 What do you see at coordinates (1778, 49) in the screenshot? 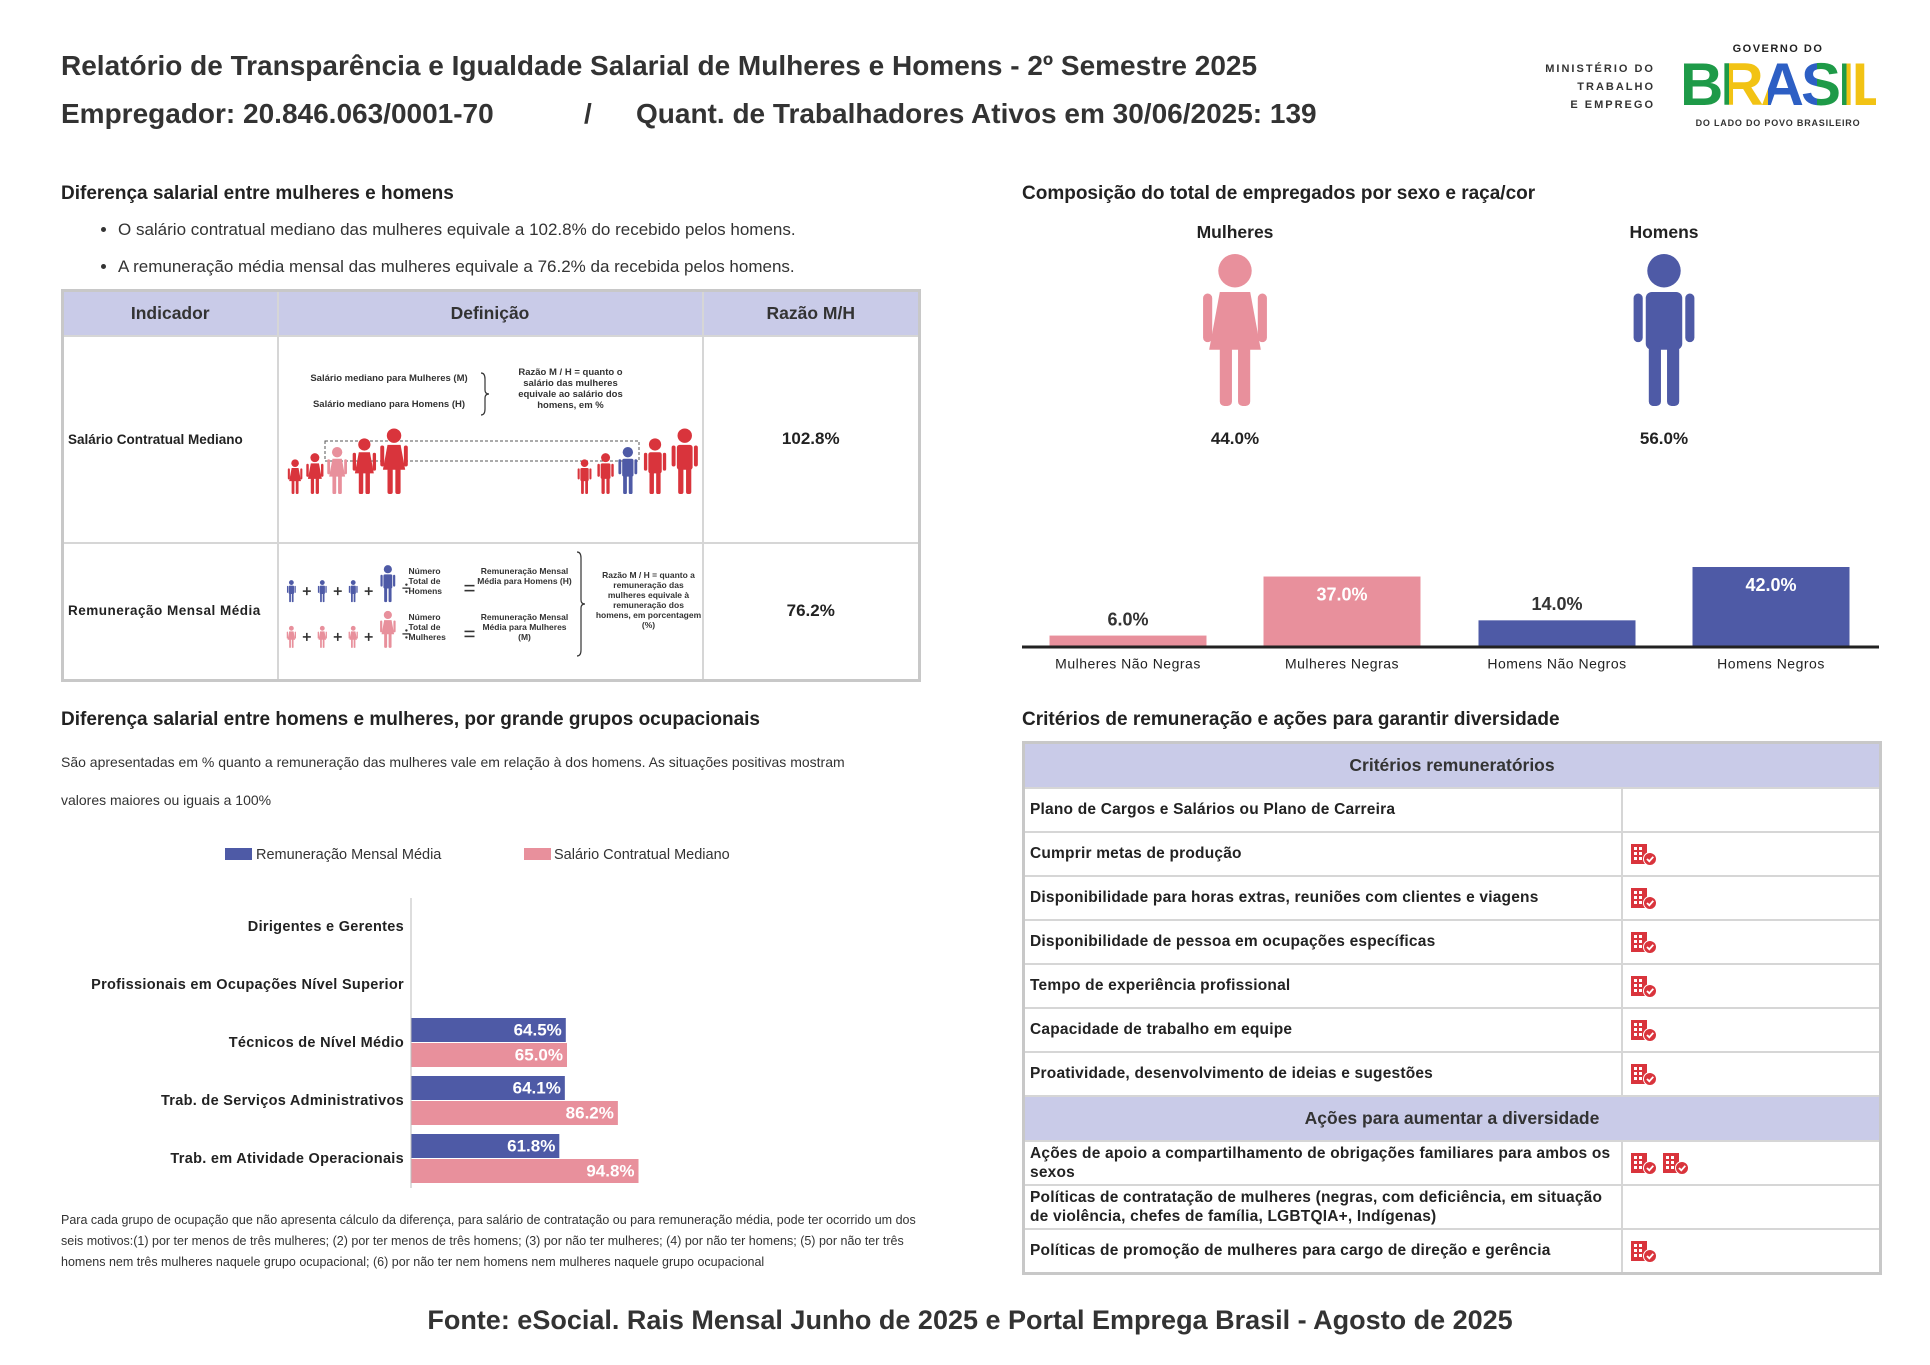
I see `government-label: GOVERNO DO` at bounding box center [1778, 49].